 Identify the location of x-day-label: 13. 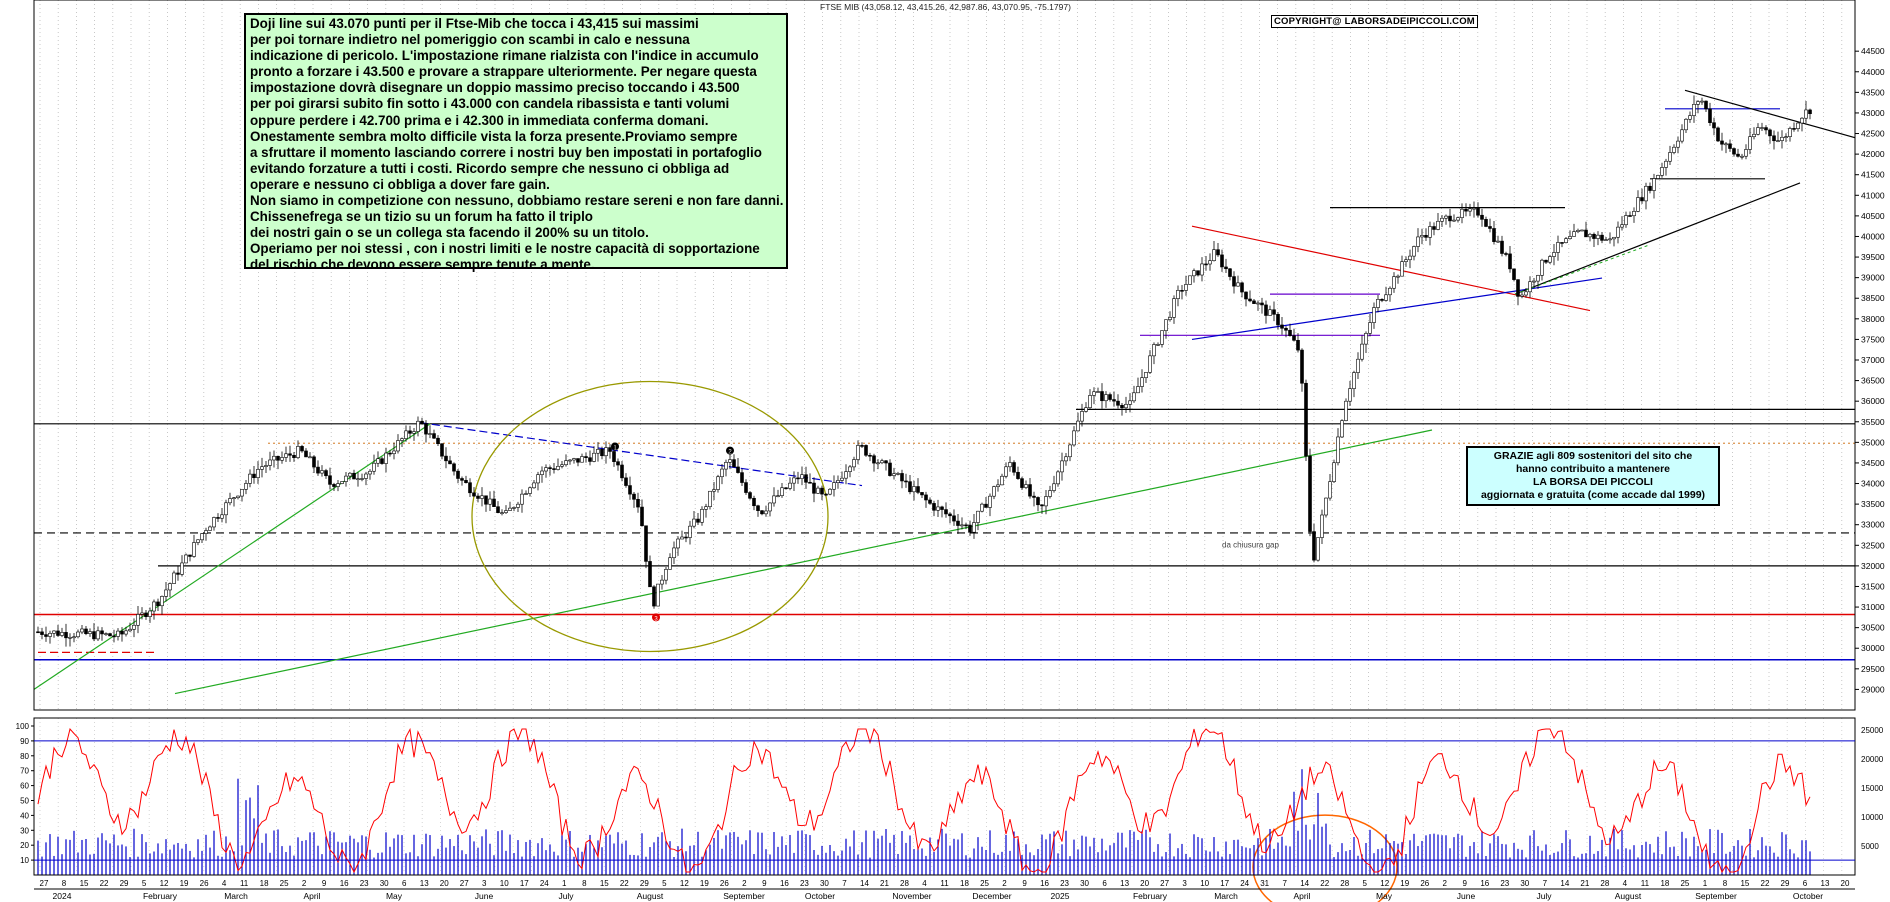
(1825, 883).